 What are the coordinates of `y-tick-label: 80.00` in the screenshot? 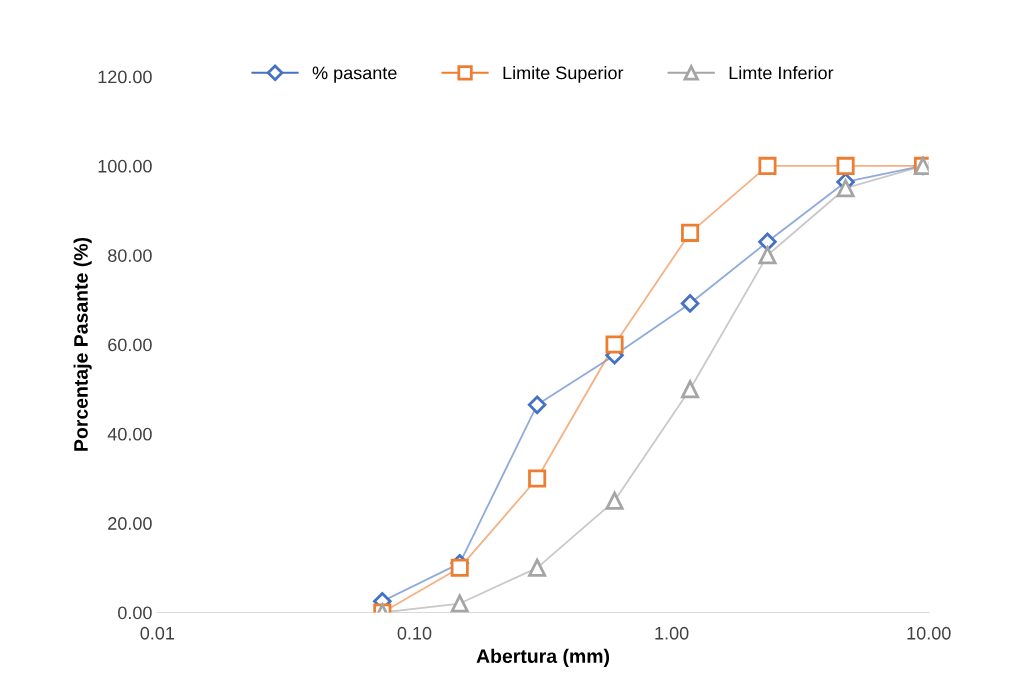 It's located at (130, 255).